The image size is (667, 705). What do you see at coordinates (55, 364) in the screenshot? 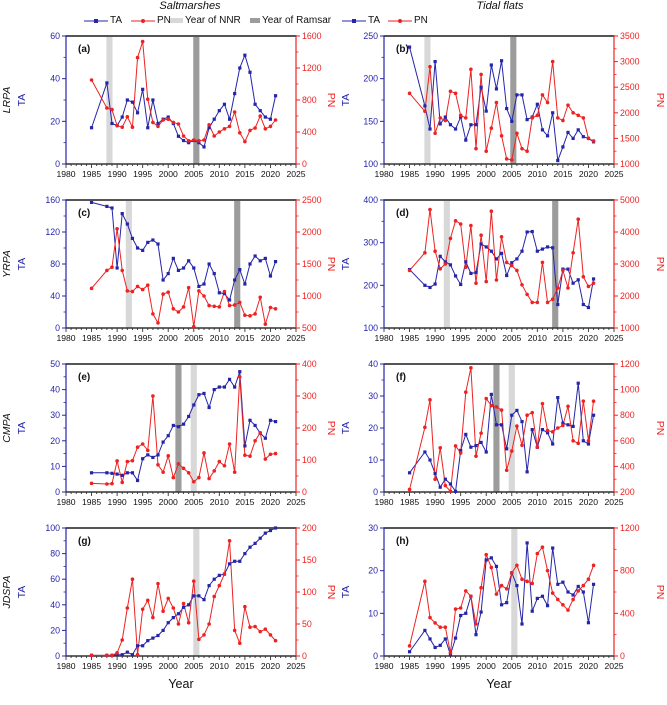
I see `svg-text: 50` at bounding box center [55, 364].